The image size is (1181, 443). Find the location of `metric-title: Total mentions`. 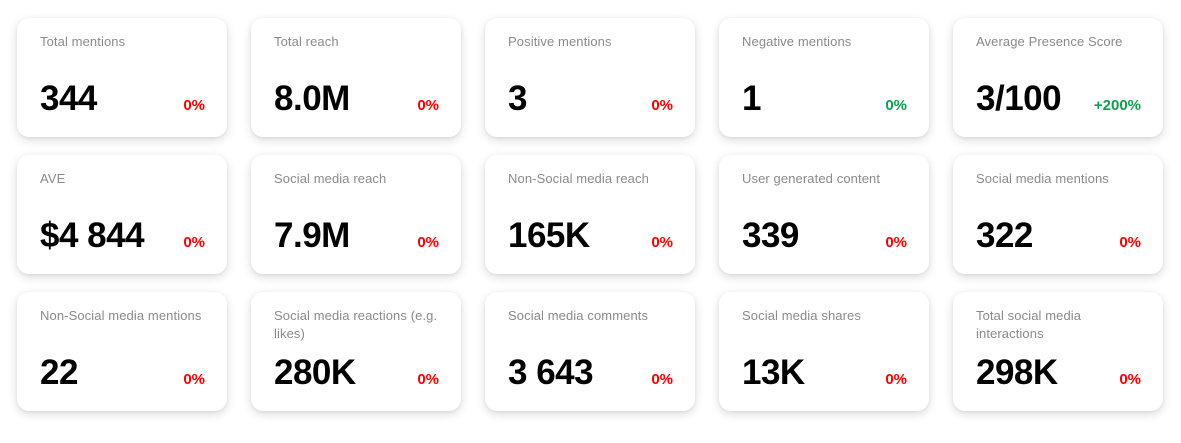

metric-title: Total mentions is located at coordinates (83, 41).